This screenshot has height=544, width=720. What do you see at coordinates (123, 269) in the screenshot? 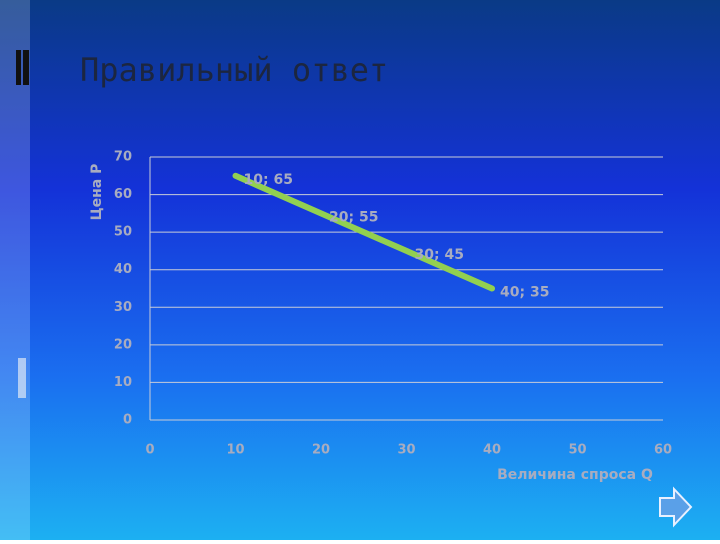
I see `y-tick-label: 40` at bounding box center [123, 269].